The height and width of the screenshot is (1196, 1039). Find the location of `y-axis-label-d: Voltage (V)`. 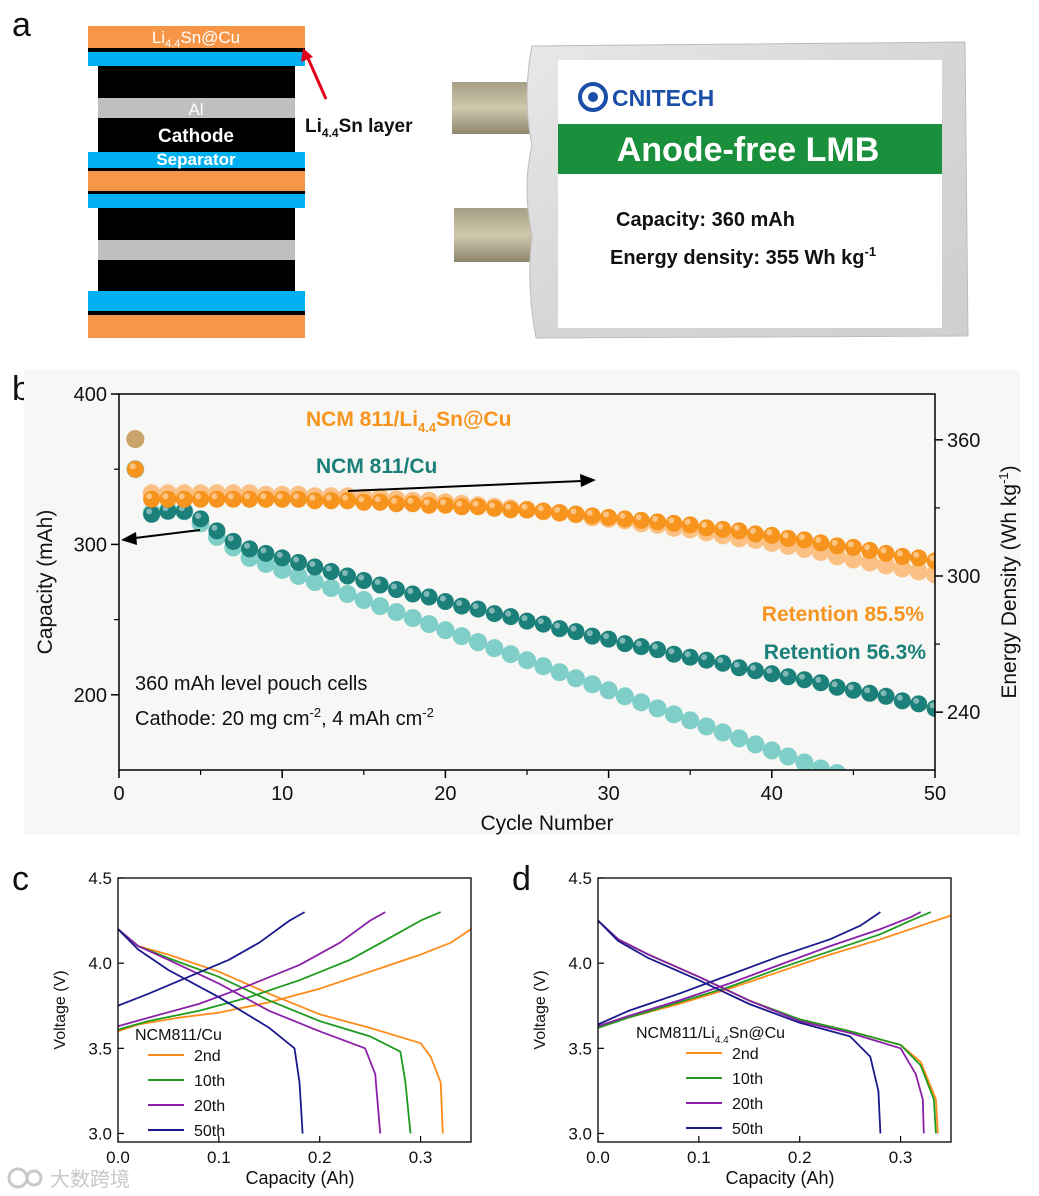

y-axis-label-d: Voltage (V) is located at coordinates (540, 1009).